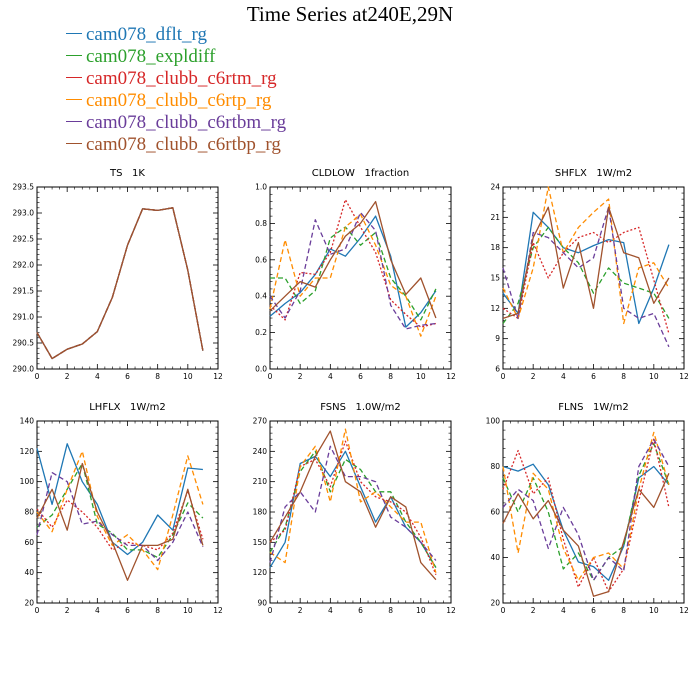 The width and height of the screenshot is (700, 700). I want to click on y-tick-label: 291.5, so click(24, 291).